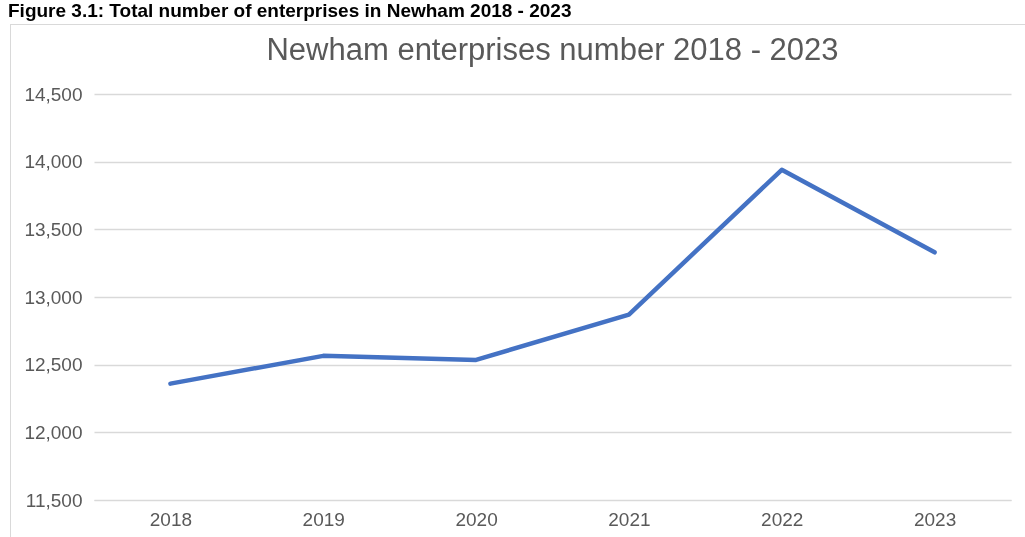  Describe the element at coordinates (476, 519) in the screenshot. I see `x-tick-label: 2020` at that location.